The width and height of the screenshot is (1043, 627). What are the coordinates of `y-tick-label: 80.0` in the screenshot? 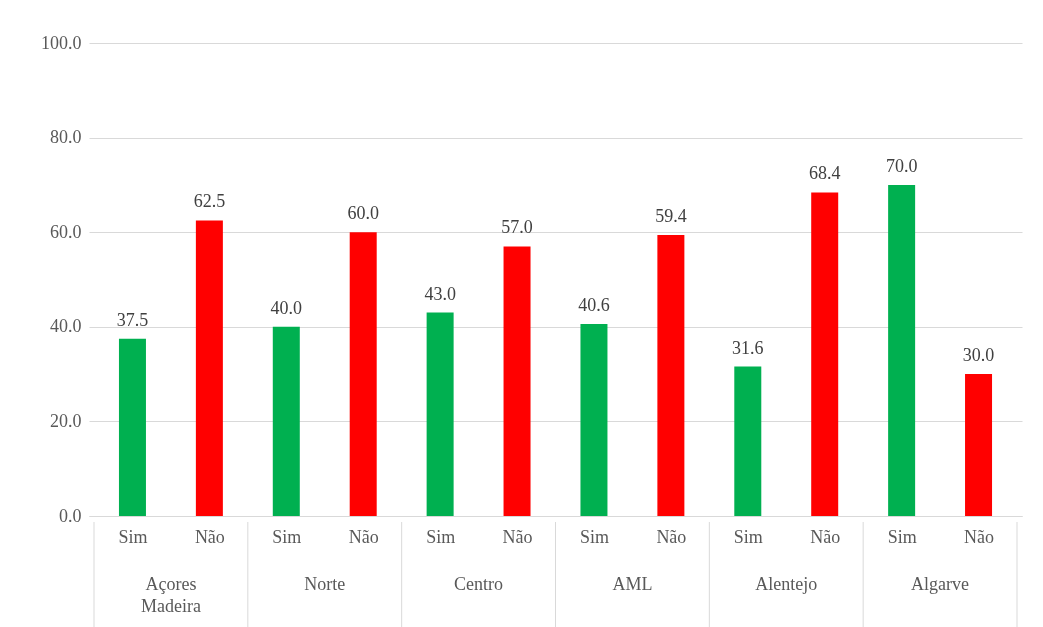 It's located at (66, 137).